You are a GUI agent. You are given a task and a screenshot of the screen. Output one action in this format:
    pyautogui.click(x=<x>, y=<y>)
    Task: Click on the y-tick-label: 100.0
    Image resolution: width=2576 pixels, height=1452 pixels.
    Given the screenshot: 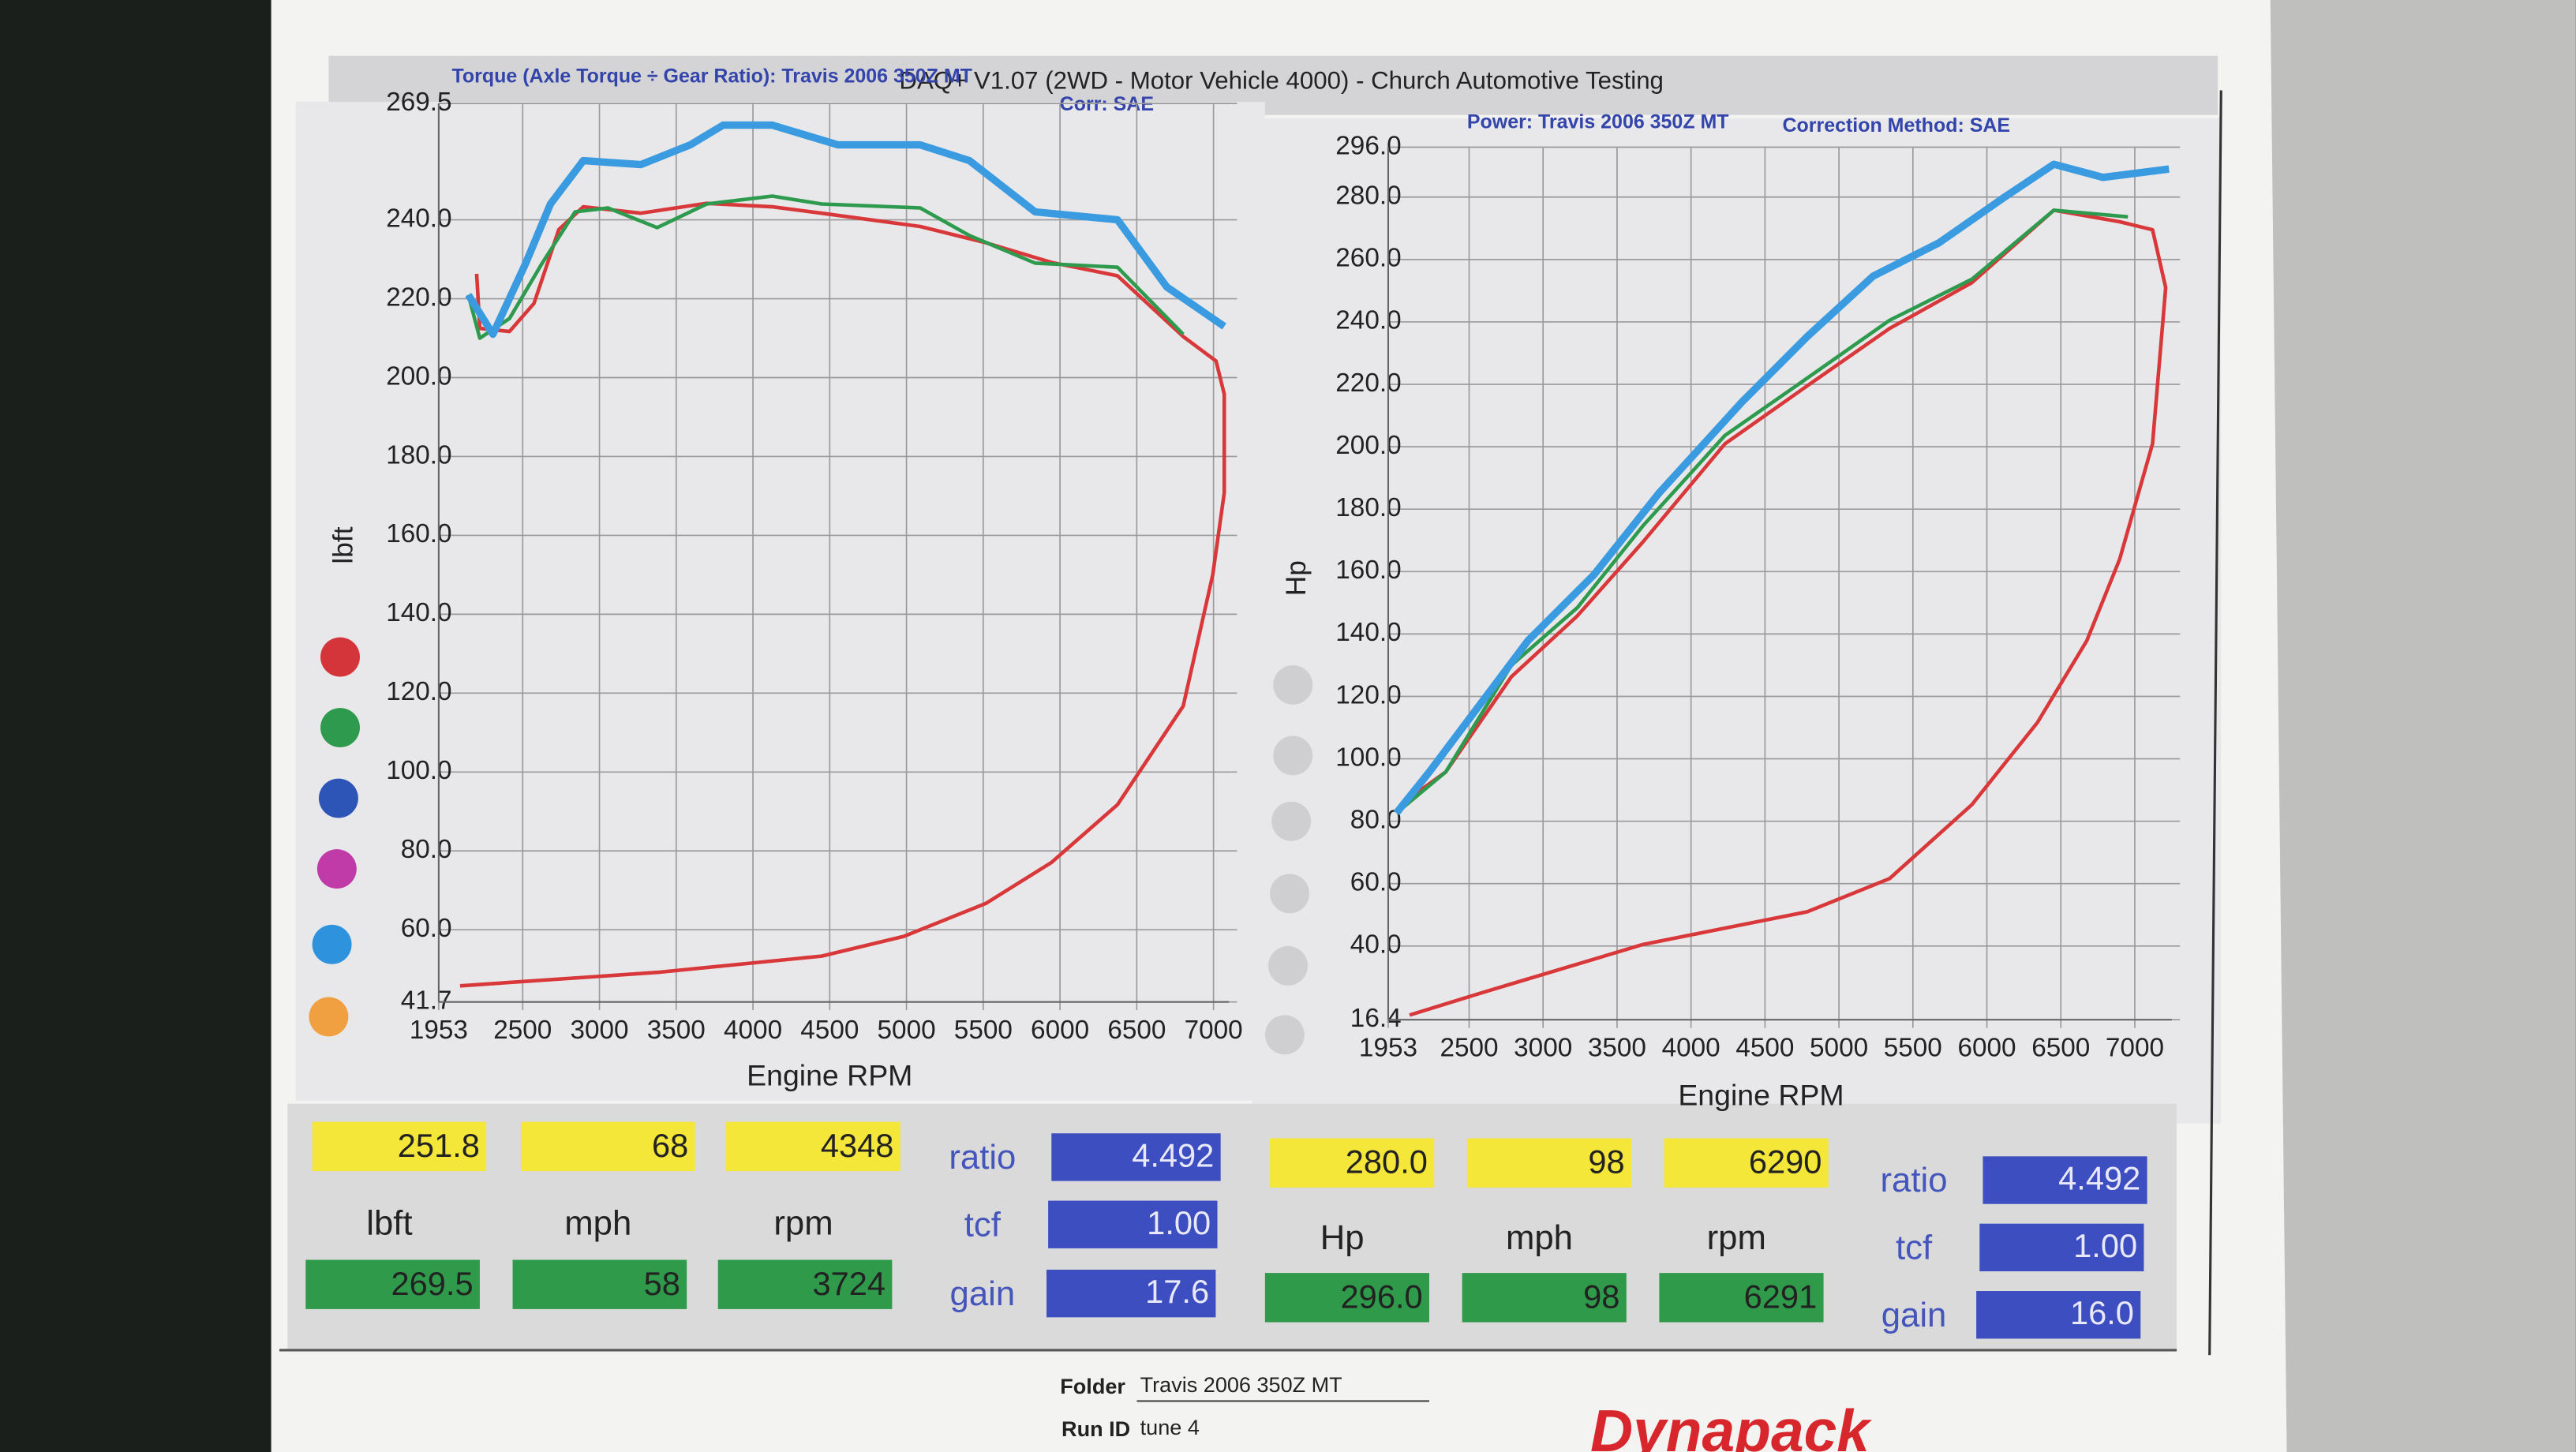 What is the action you would take?
    pyautogui.click(x=1368, y=757)
    